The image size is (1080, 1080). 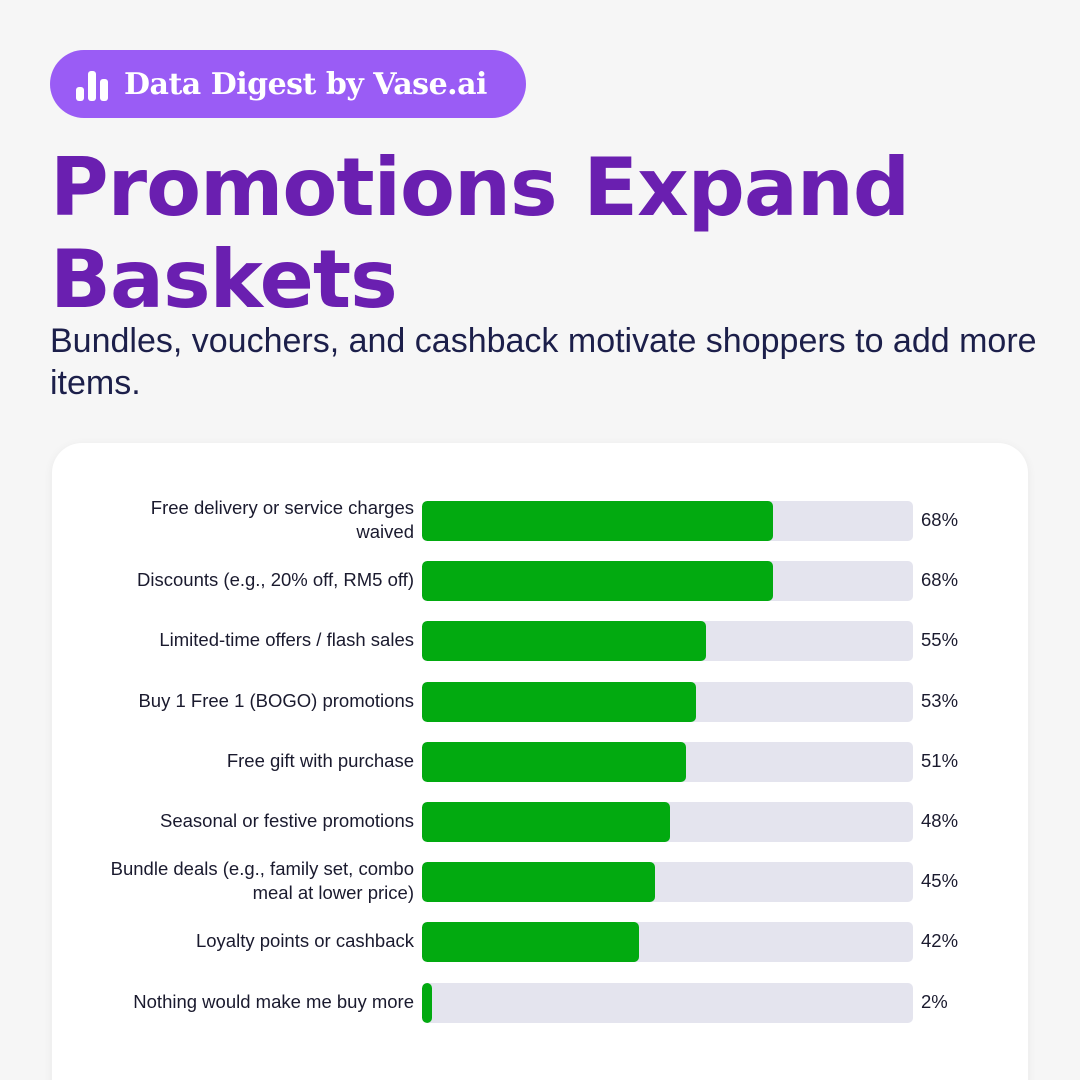 I want to click on category-label: Nothing would make me buy more, so click(x=273, y=1001).